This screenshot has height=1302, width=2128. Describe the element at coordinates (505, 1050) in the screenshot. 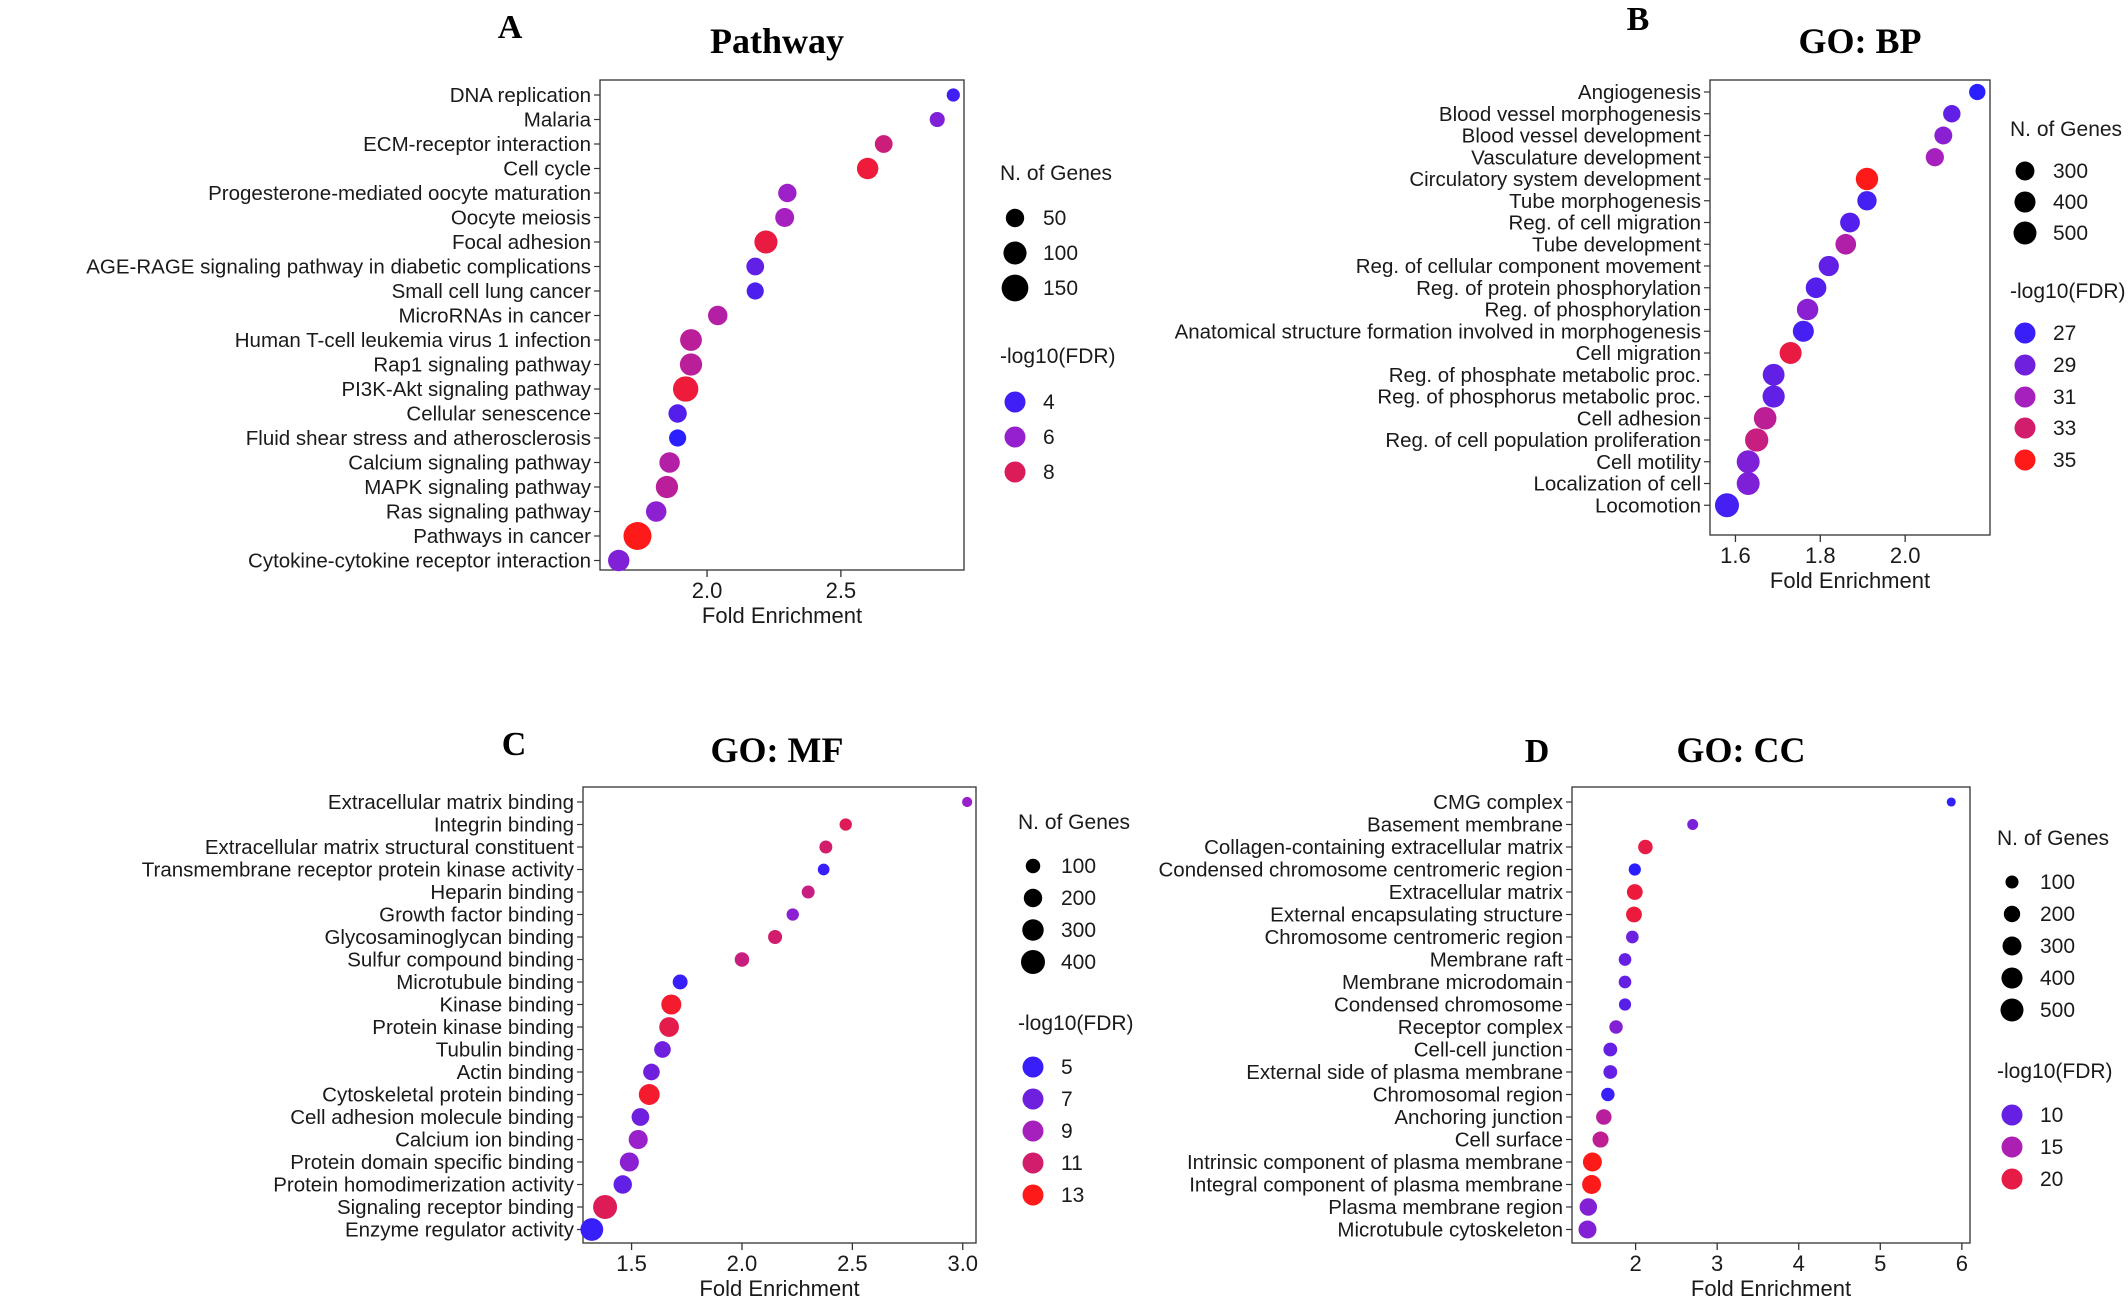

I see `category-label: Tubulin binding` at that location.